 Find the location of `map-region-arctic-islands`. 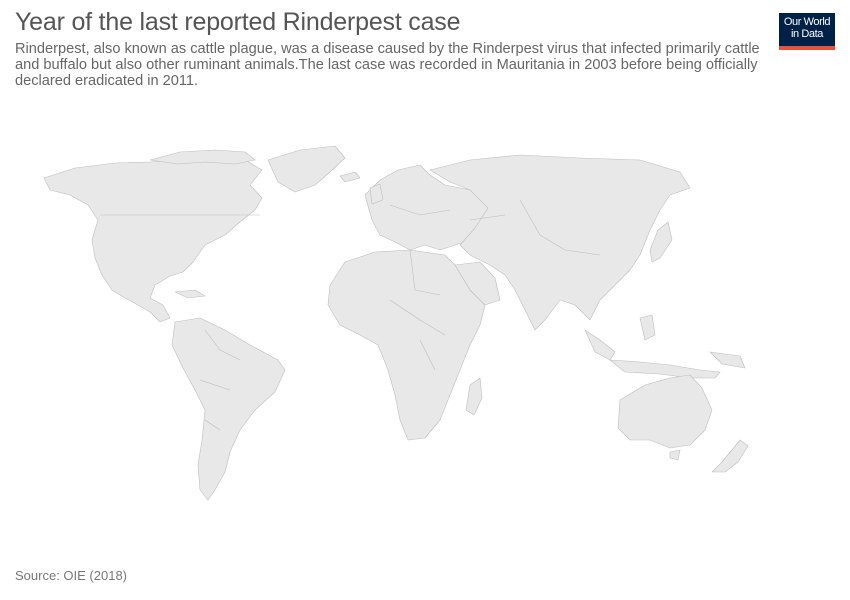

map-region-arctic-islands is located at coordinates (202, 157).